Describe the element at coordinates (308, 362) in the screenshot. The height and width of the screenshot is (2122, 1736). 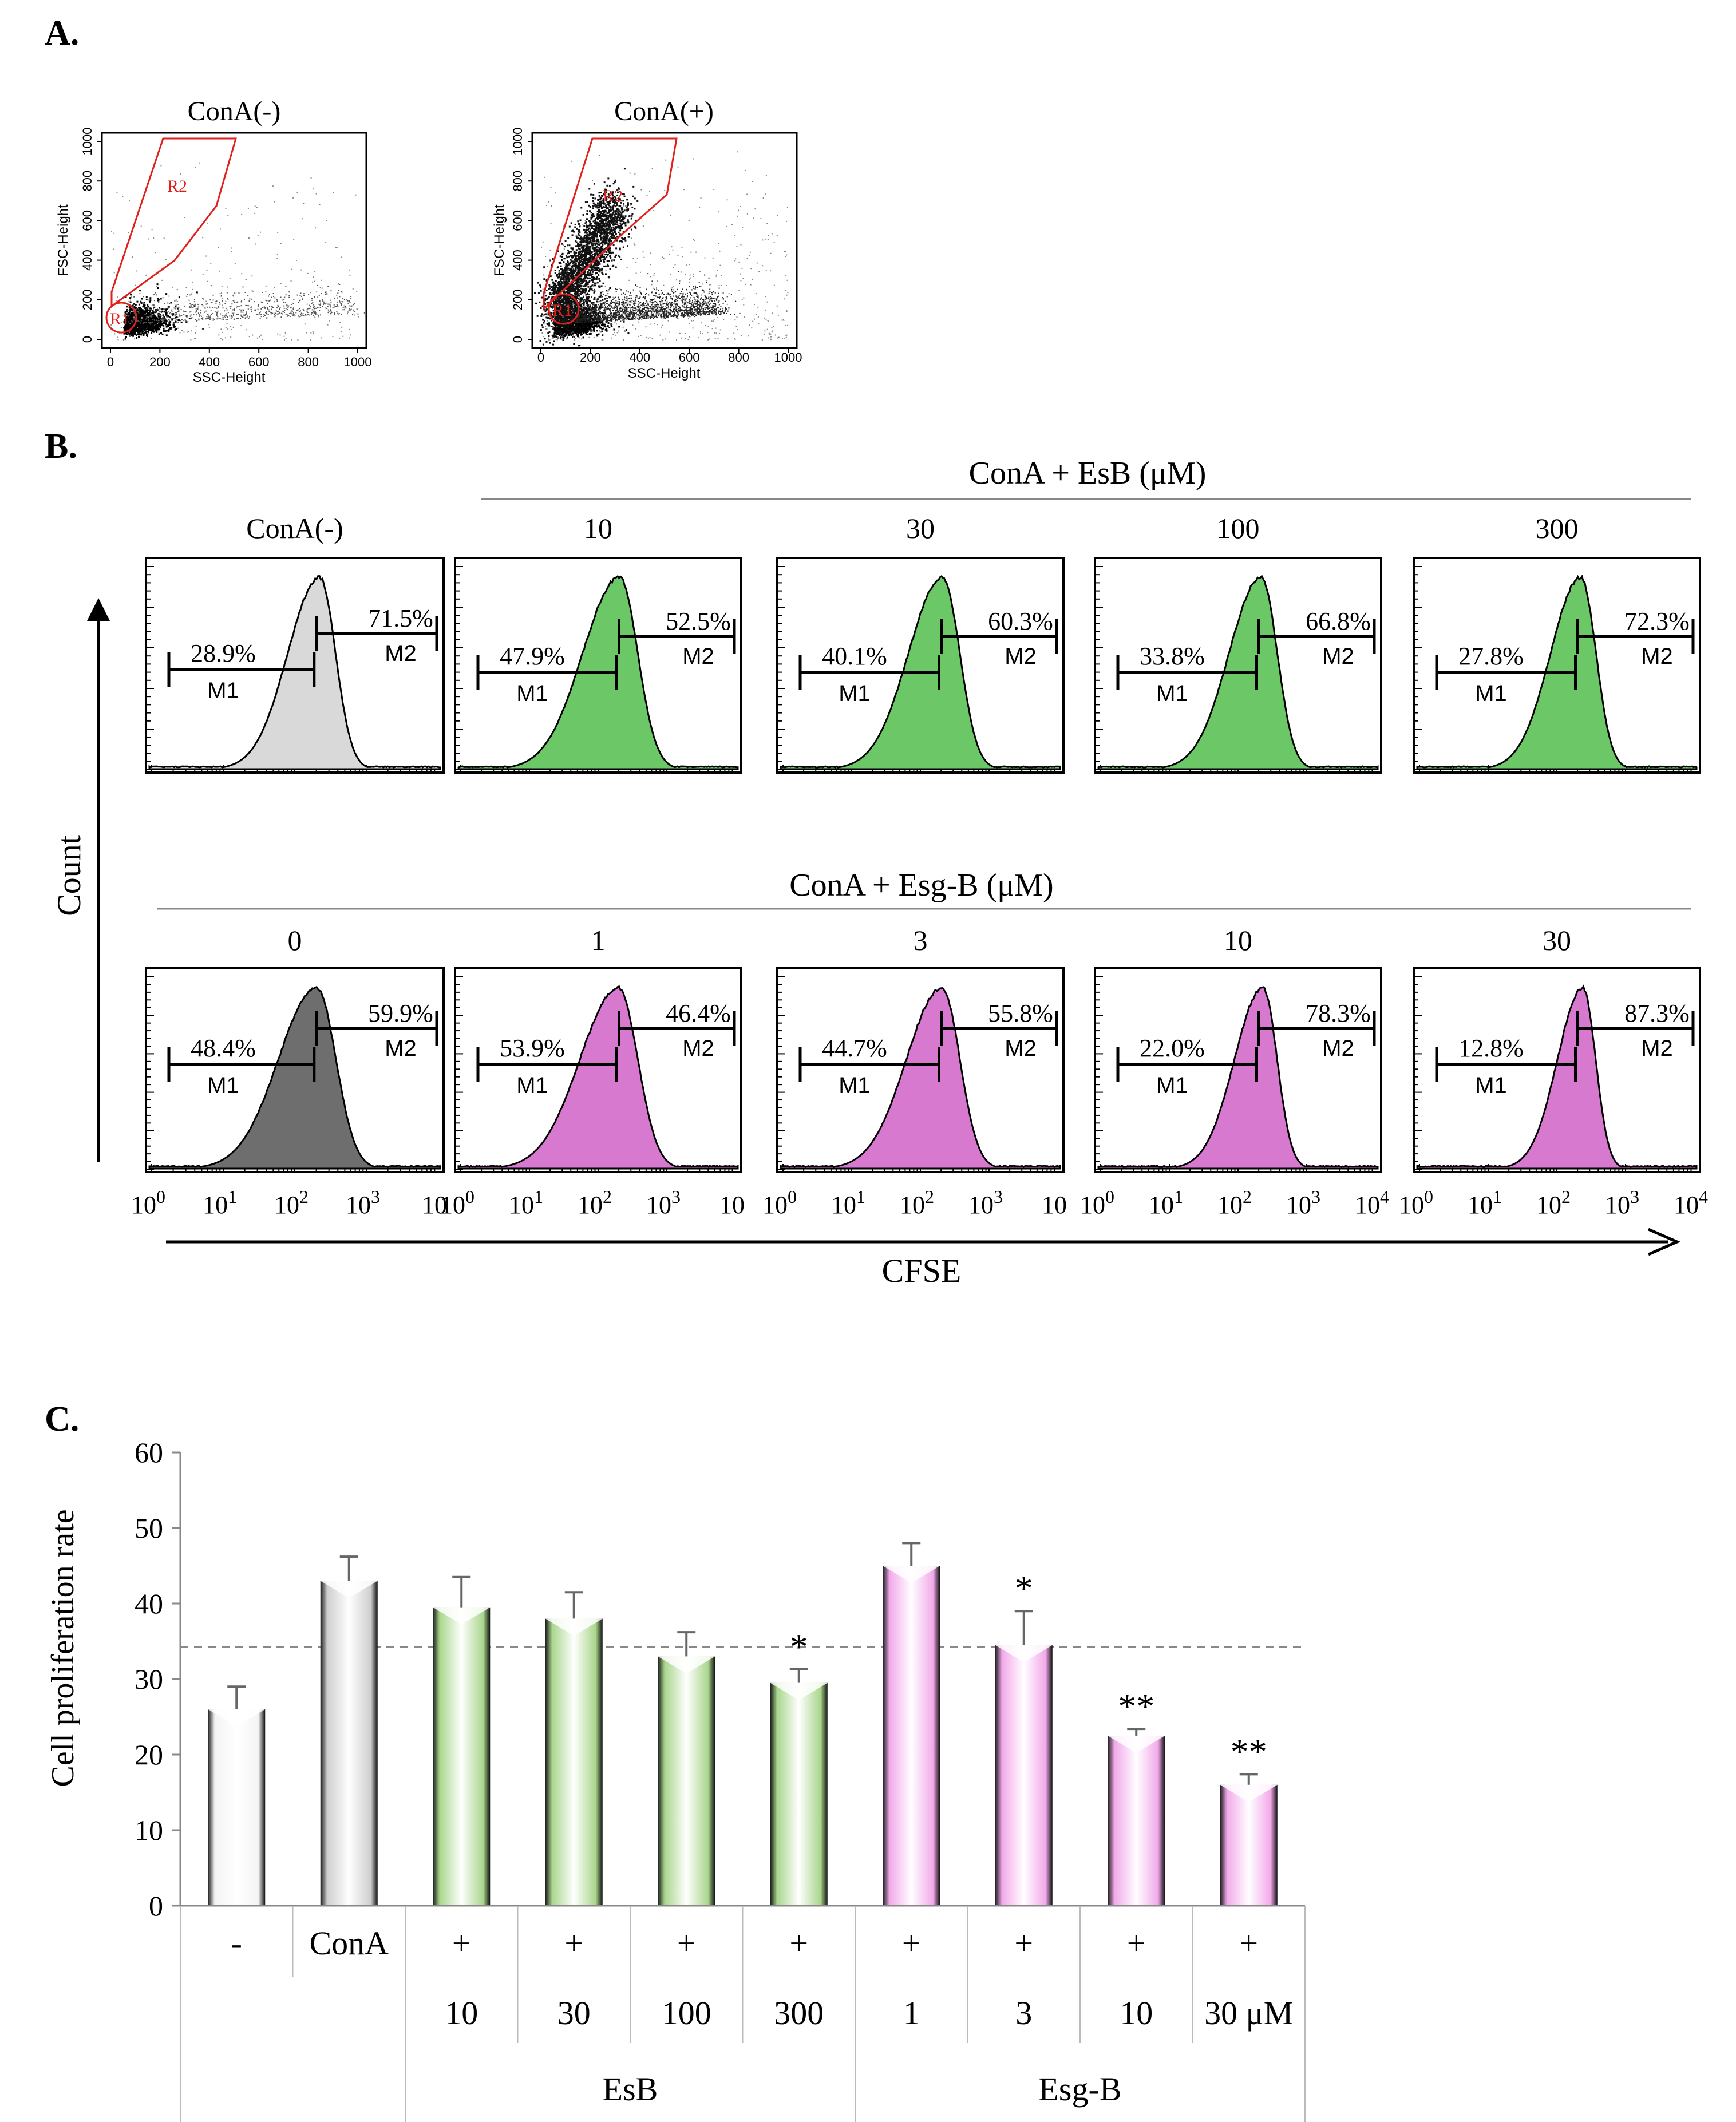
I see `x-tick-label: 800` at that location.